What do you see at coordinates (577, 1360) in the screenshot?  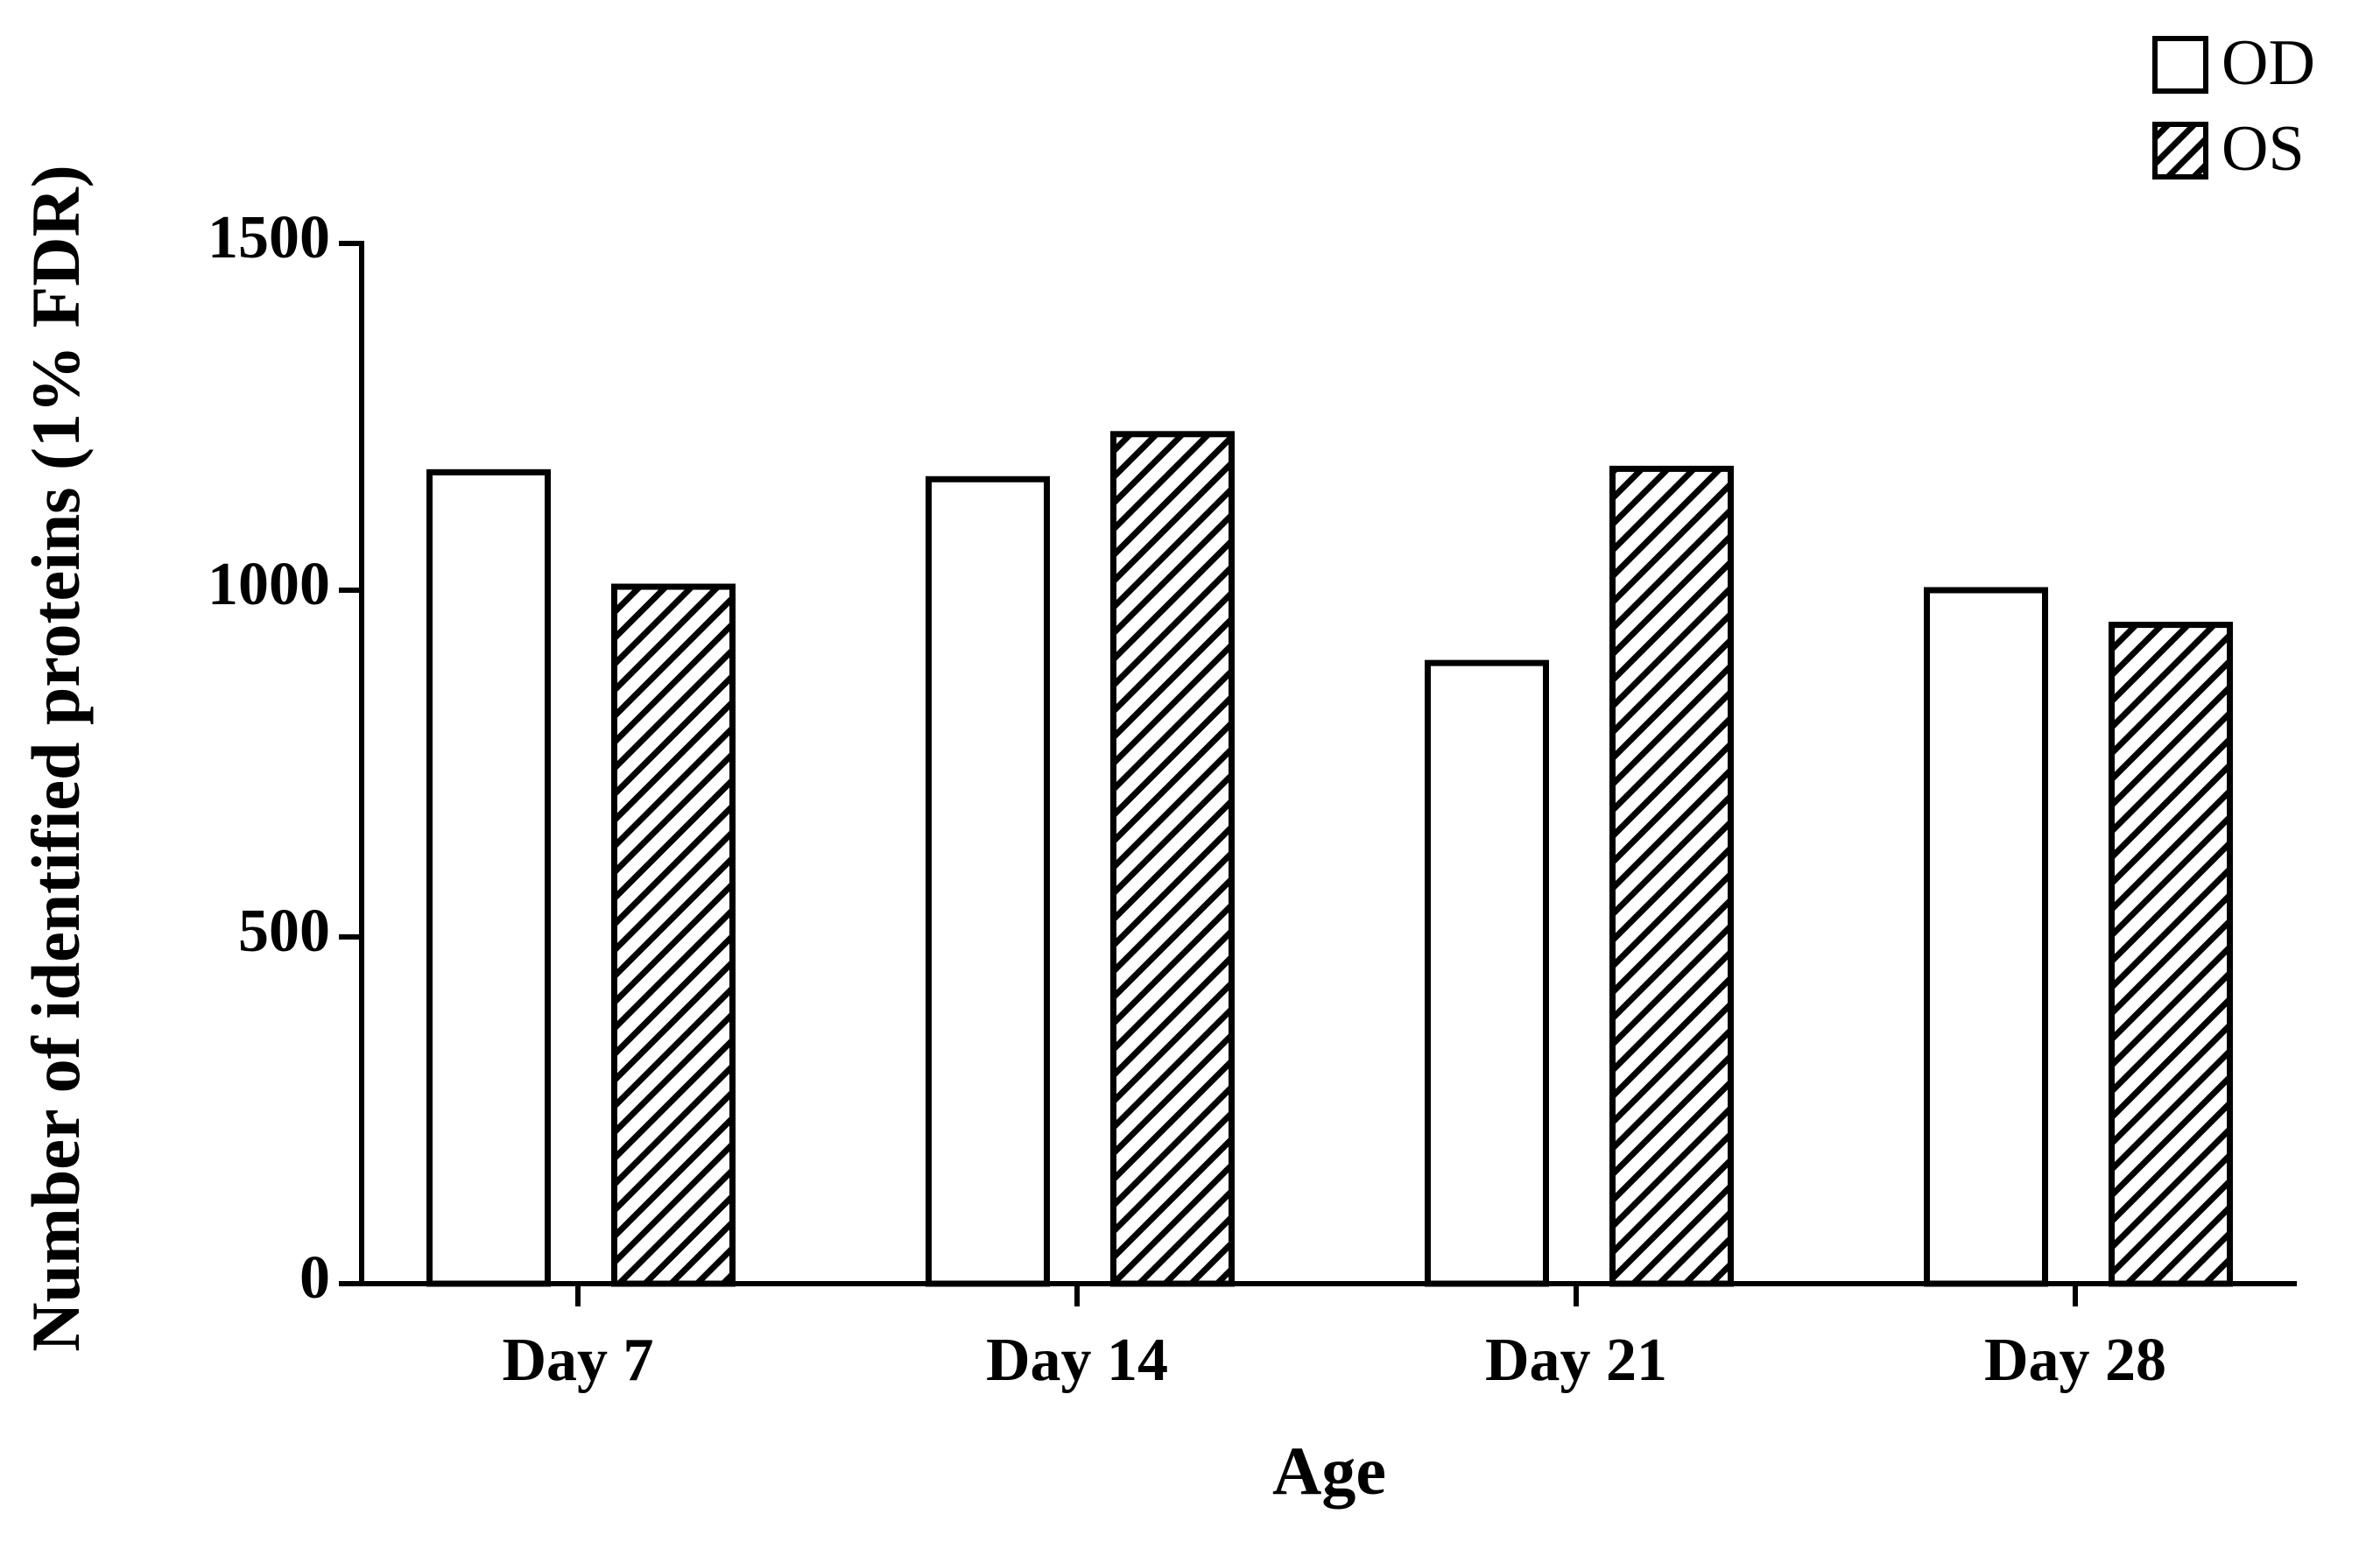 I see `x-tick-label: Day 7` at bounding box center [577, 1360].